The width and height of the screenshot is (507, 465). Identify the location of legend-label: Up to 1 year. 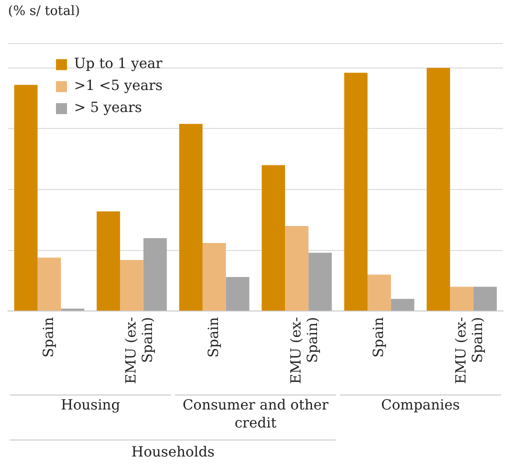
(118, 64).